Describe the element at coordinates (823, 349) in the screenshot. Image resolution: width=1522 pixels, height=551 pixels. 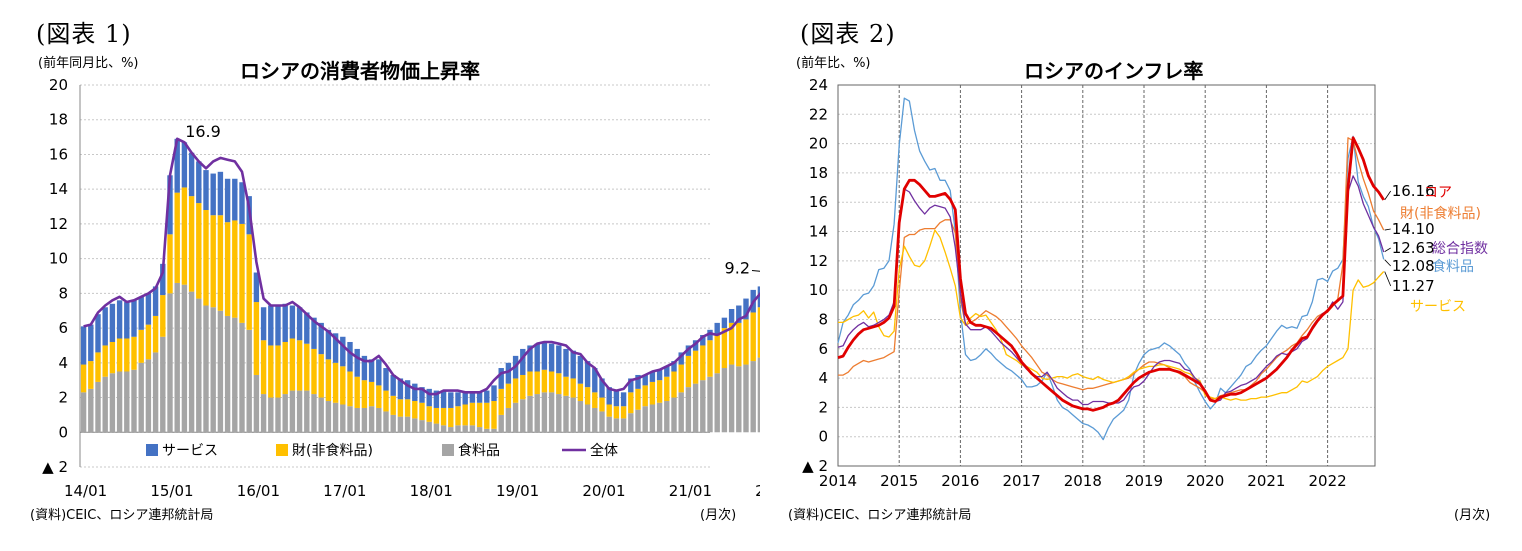
I see `y-tick-label: 6` at that location.